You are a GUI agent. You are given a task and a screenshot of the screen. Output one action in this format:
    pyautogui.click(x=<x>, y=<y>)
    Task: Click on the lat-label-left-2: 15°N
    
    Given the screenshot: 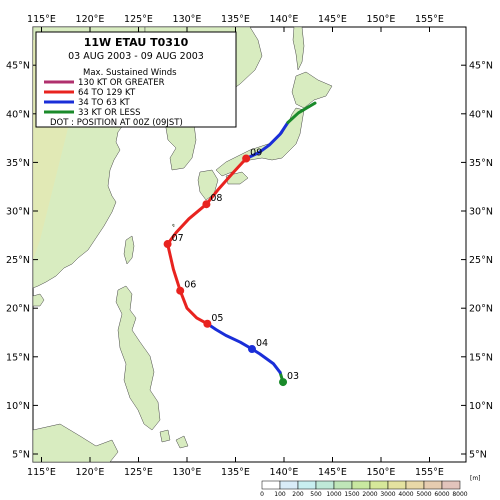 What is the action you would take?
    pyautogui.click(x=18, y=357)
    